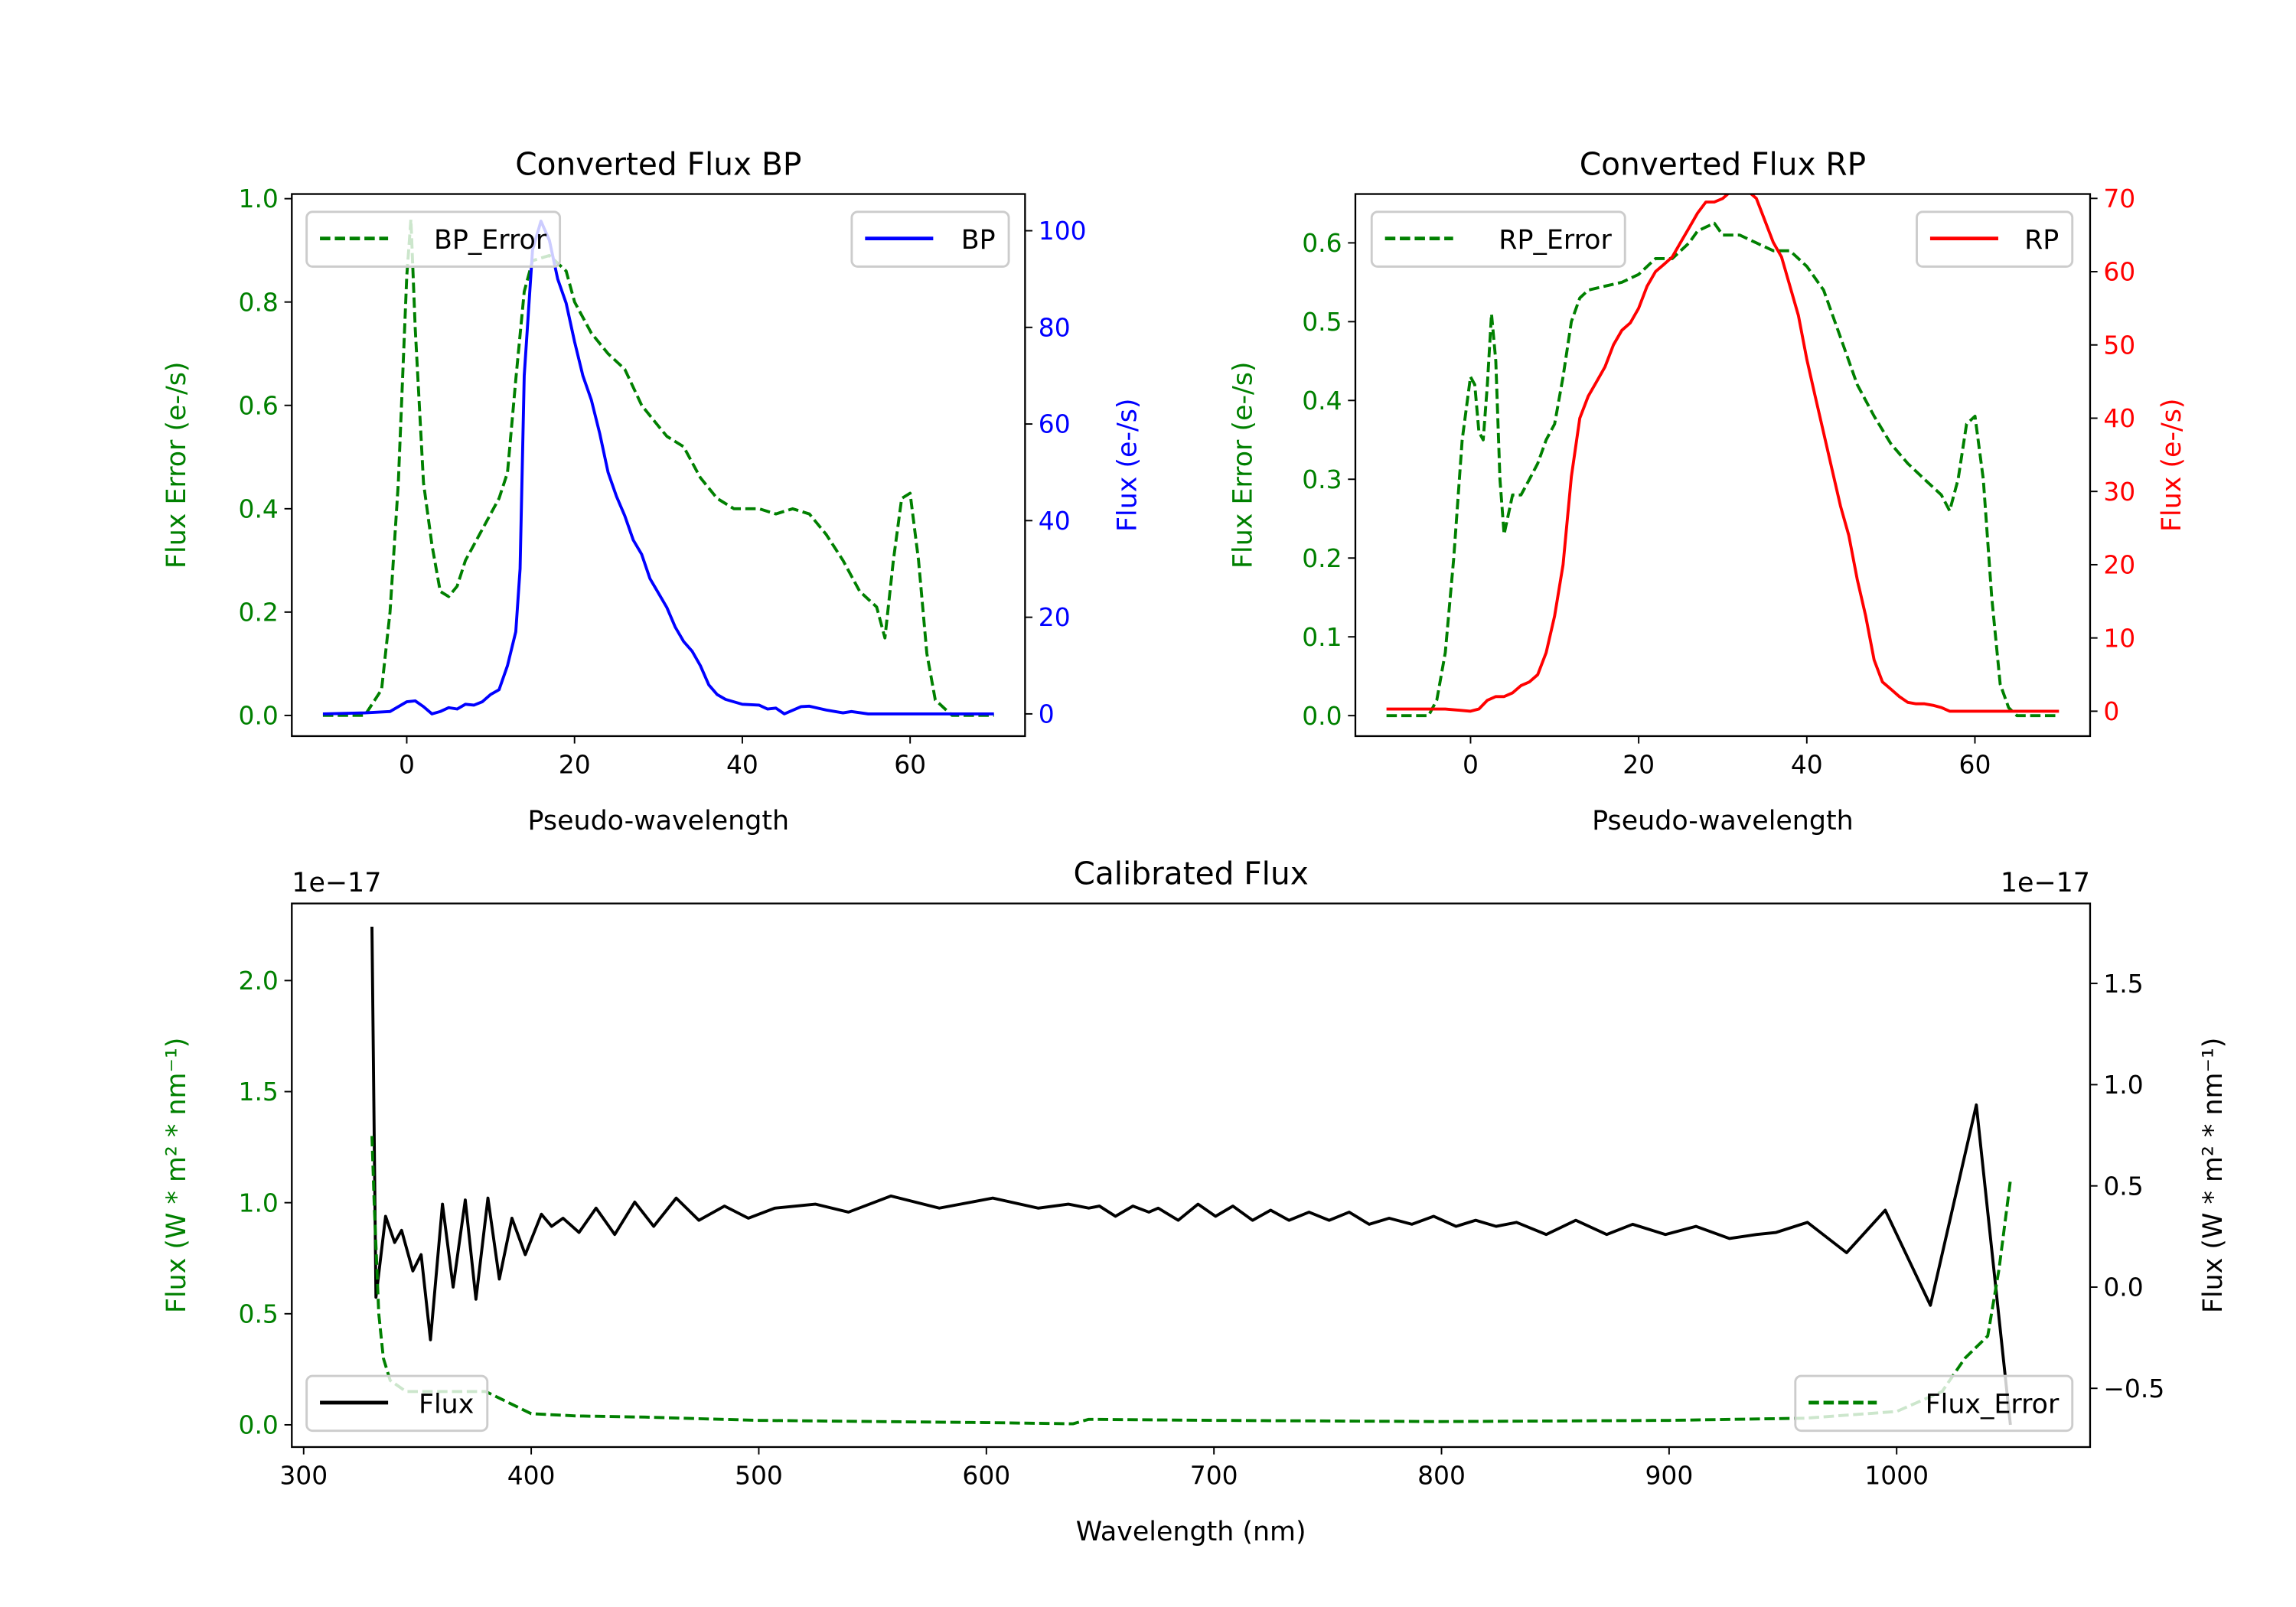 The image size is (2296, 1607). Describe the element at coordinates (1995, 239) in the screenshot. I see `legend-rp: RP` at that location.